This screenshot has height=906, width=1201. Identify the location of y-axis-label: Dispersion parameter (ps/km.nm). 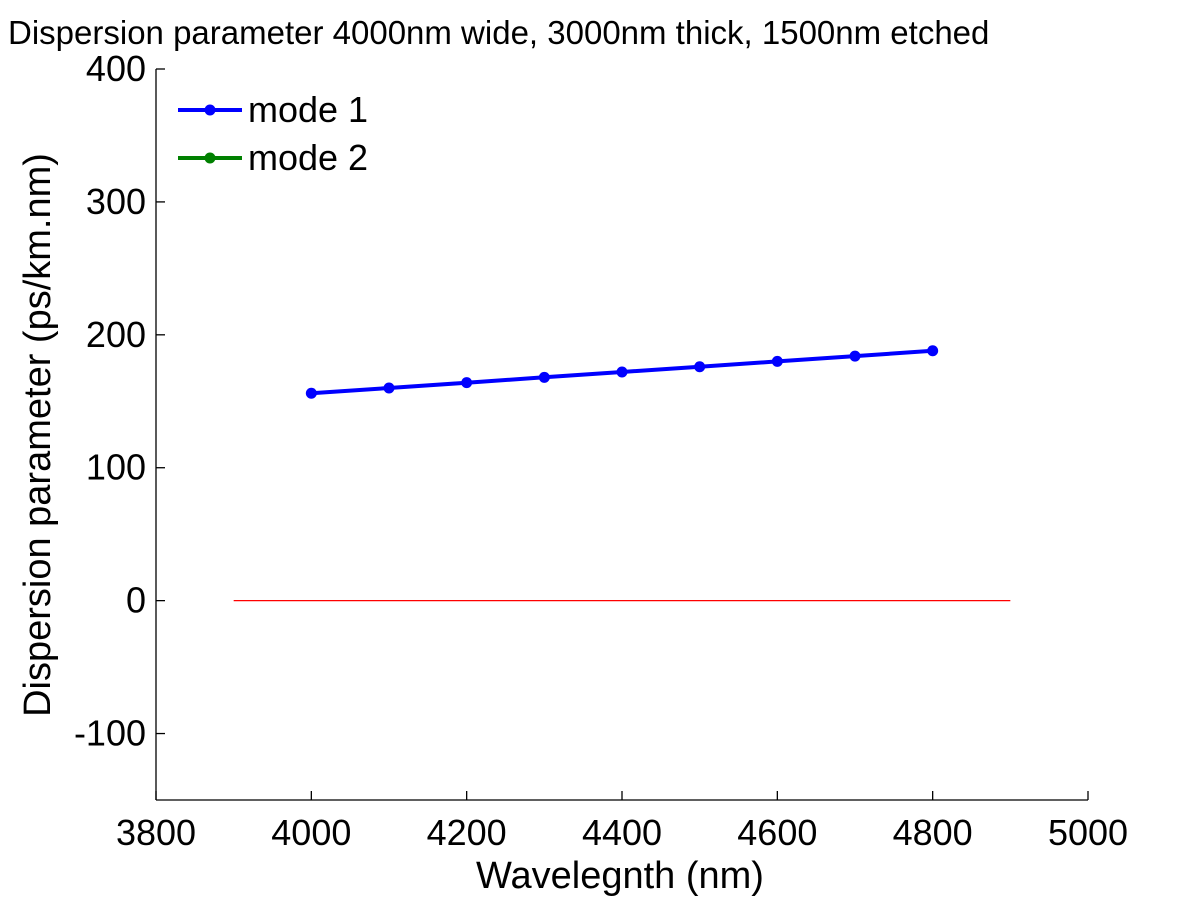
(38, 435).